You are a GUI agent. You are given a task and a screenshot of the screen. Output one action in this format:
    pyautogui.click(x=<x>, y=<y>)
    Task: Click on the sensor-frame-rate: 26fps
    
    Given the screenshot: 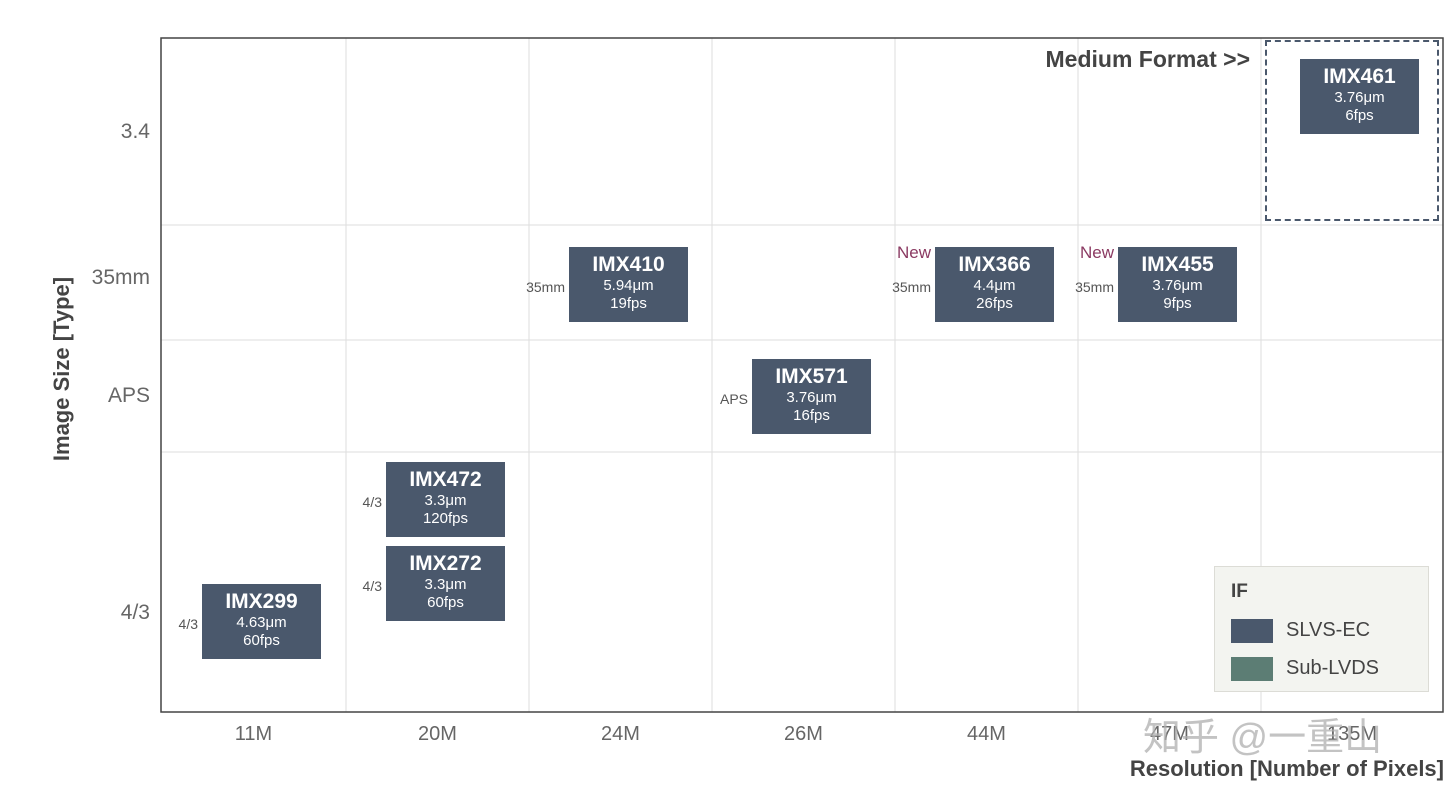 What is the action you would take?
    pyautogui.click(x=994, y=303)
    